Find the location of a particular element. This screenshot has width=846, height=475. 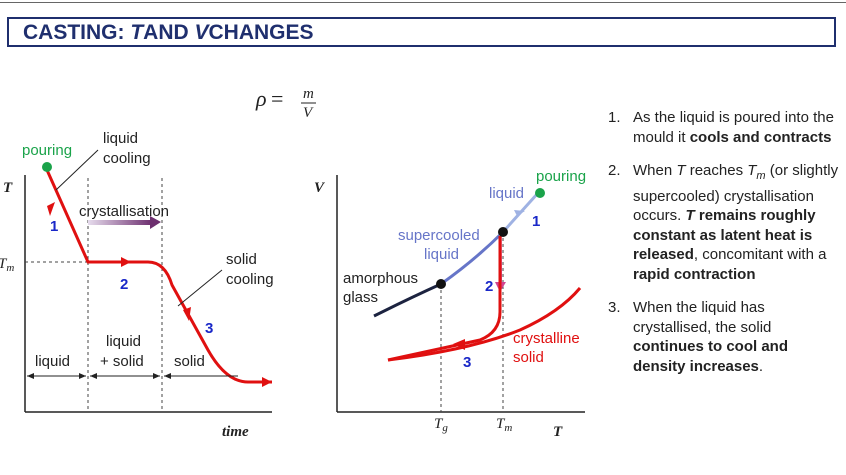

solid-cooling-label-2: cooling is located at coordinates (250, 279).